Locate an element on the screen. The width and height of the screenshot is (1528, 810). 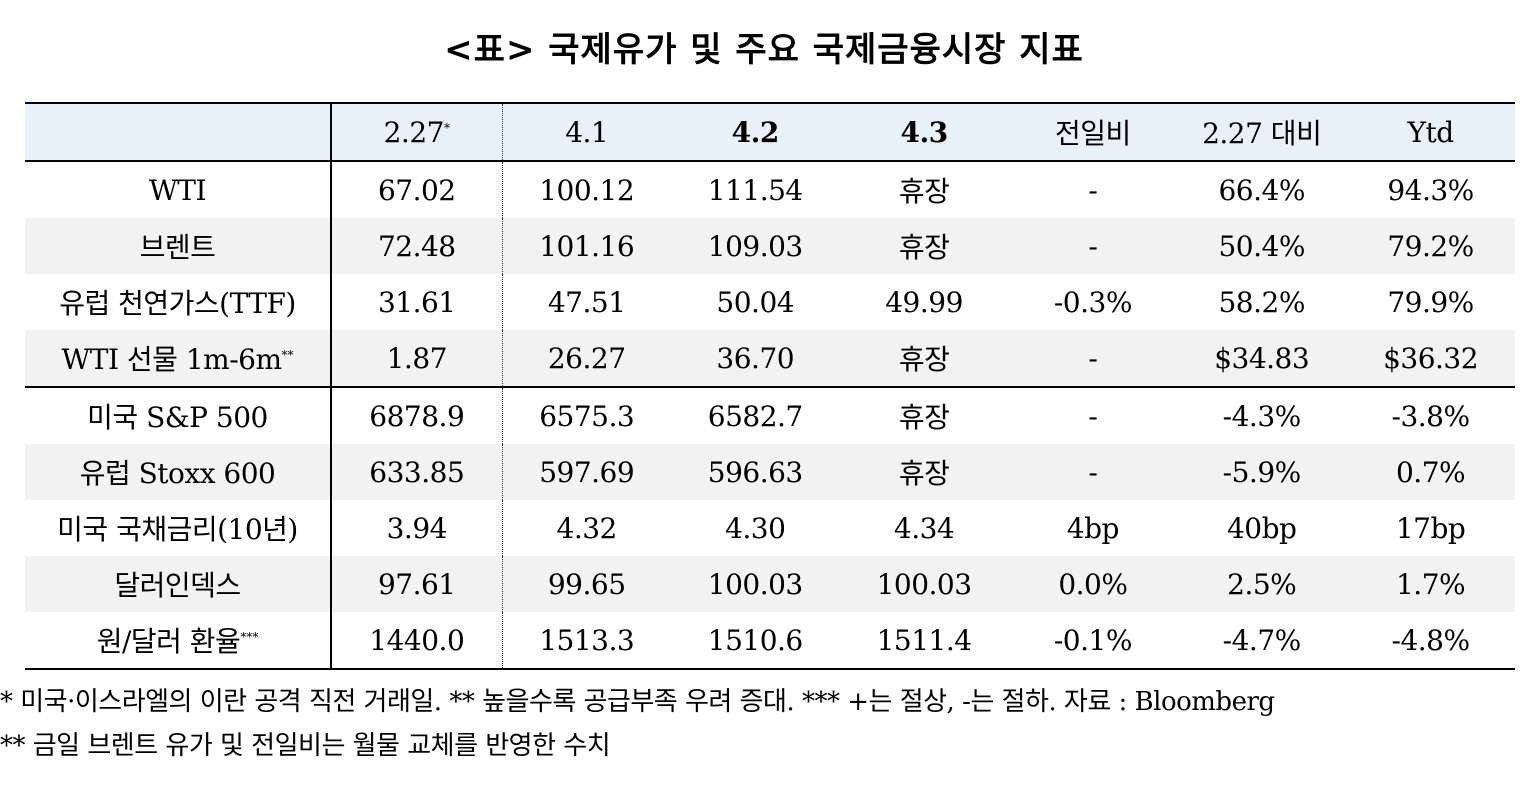
table-cell: 72.48 is located at coordinates (417, 246).